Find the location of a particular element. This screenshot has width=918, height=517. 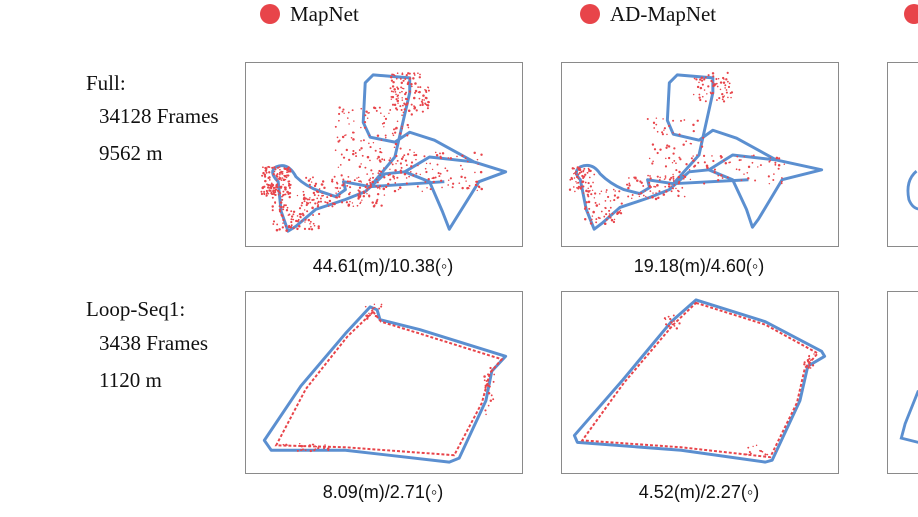

caption-full-admapnet: 19.18(m)/4.60(◦) is located at coordinates (699, 266).